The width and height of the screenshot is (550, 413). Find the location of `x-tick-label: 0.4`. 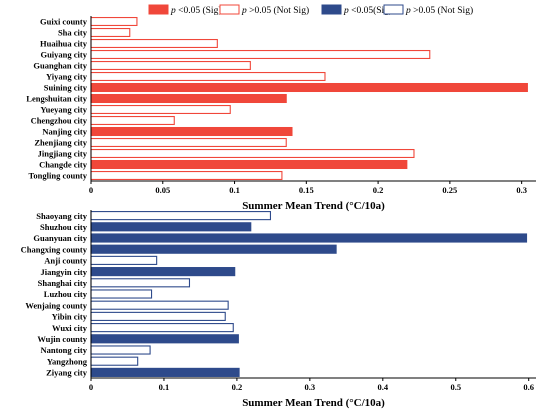

x-tick-label: 0.4 is located at coordinates (382, 387).